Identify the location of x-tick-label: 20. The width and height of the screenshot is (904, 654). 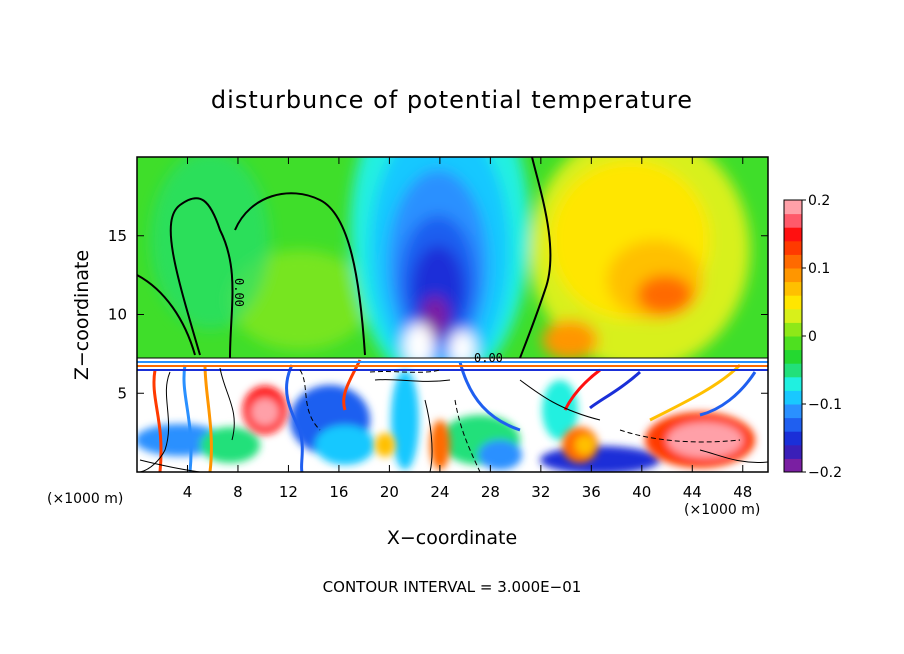
(389, 492).